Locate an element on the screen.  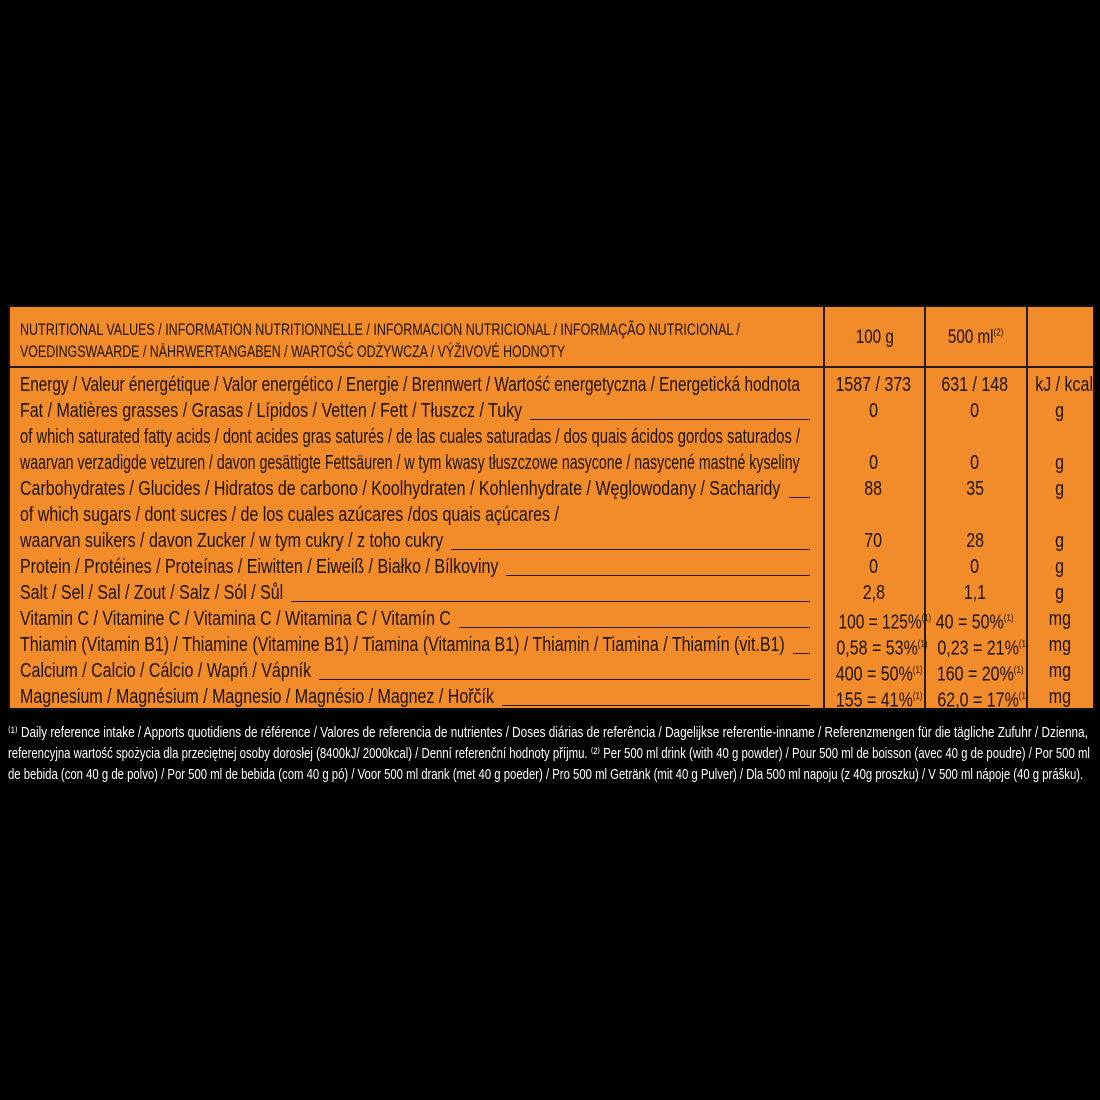
value-500ml: 40 = 50%(1) is located at coordinates (975, 622).